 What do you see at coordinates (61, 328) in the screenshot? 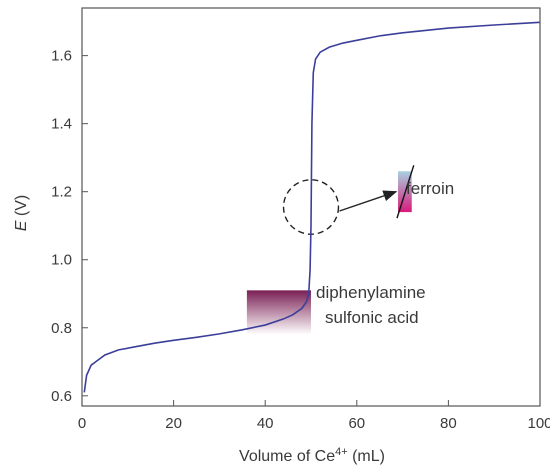
I see `y-tick-label: 0.8` at bounding box center [61, 328].